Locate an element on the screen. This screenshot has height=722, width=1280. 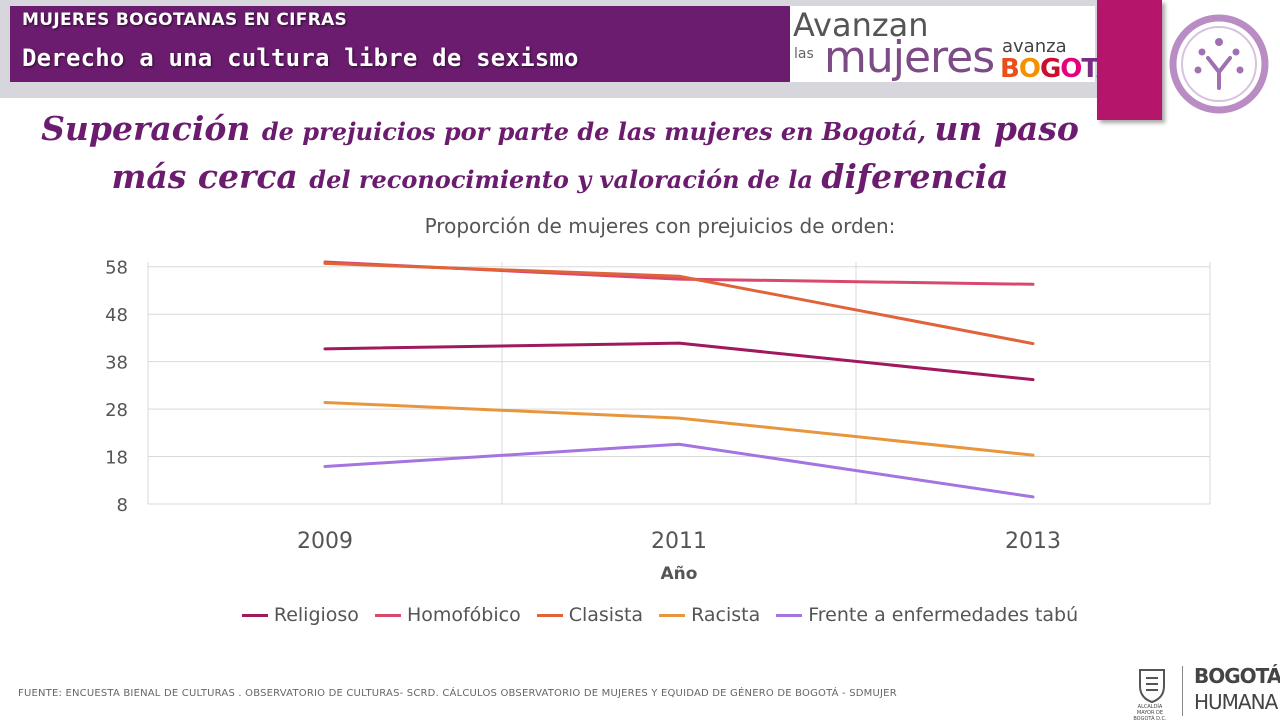
alcaldia-text: ALCALDÍA MAYOR DE BOGOTÁ D.C. is located at coordinates (1150, 713).